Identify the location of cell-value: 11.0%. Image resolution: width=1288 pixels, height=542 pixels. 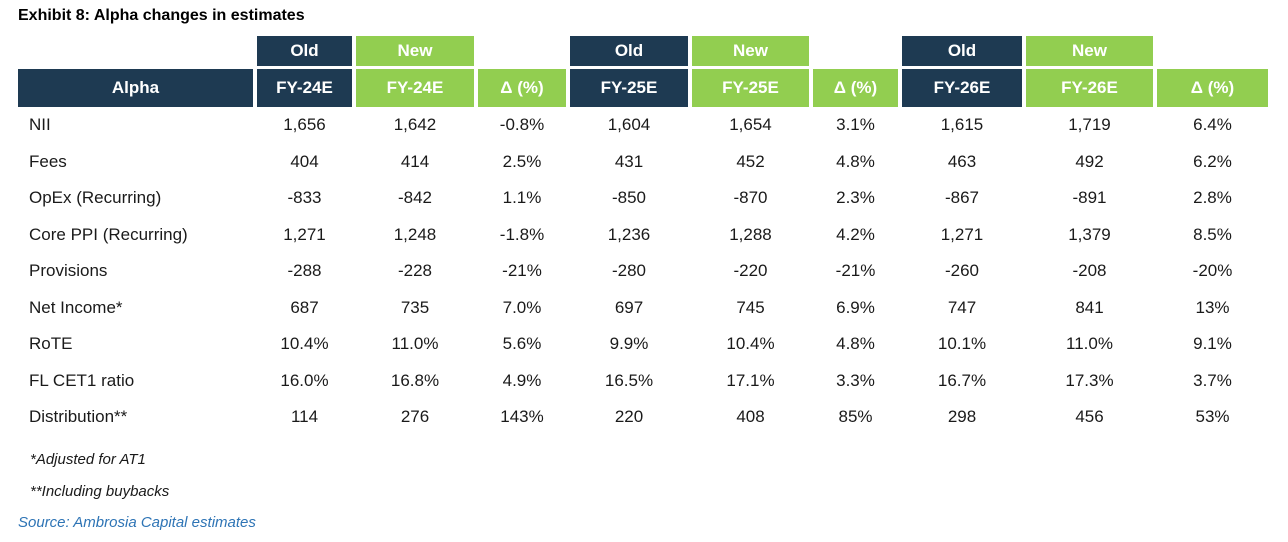
(1089, 344).